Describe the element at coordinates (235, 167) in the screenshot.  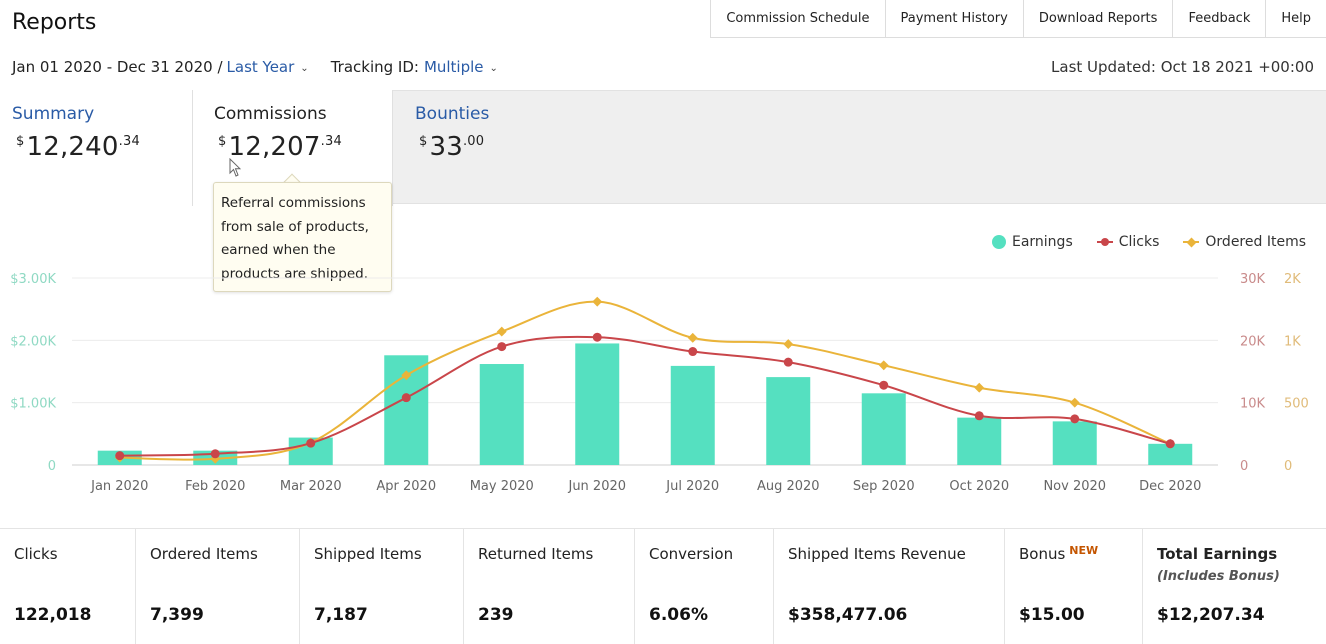
I see `mouse-cursor-icon` at that location.